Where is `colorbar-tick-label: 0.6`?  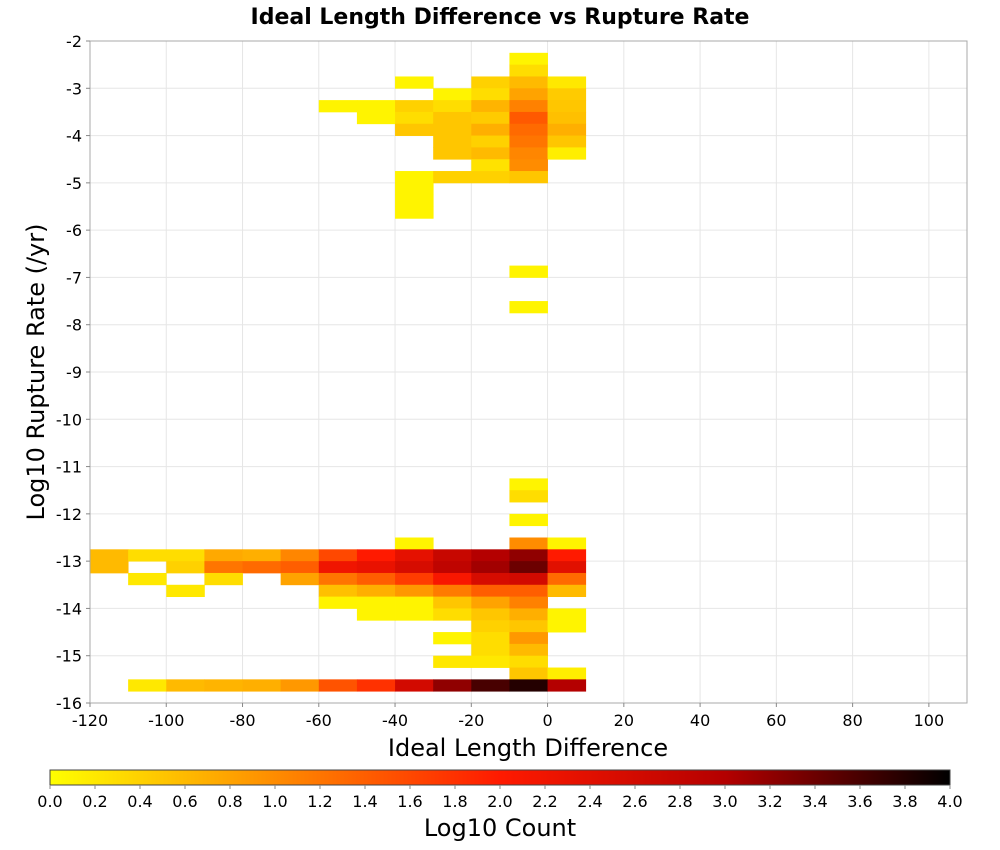
colorbar-tick-label: 0.6 is located at coordinates (184, 801).